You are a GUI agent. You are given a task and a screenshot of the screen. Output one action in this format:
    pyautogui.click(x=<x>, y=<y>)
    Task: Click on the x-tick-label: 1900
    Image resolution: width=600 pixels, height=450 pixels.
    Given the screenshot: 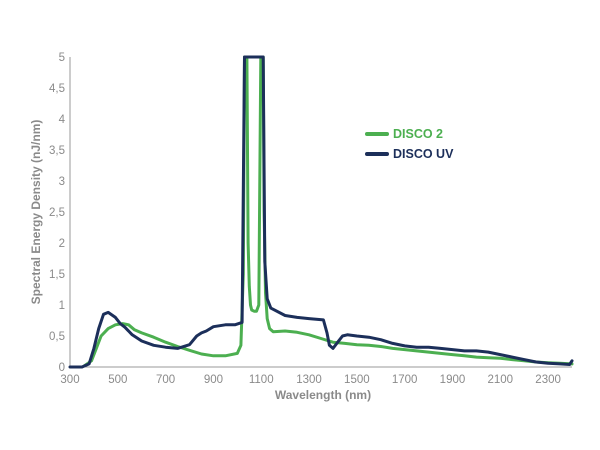 What is the action you would take?
    pyautogui.click(x=453, y=380)
    